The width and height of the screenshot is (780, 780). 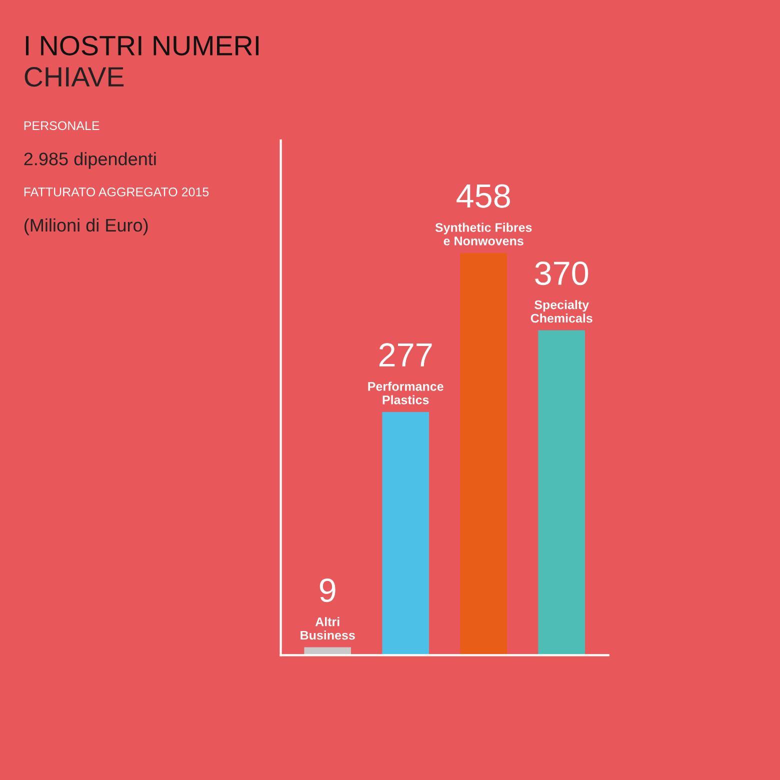 I want to click on data-label: 277, so click(x=405, y=354).